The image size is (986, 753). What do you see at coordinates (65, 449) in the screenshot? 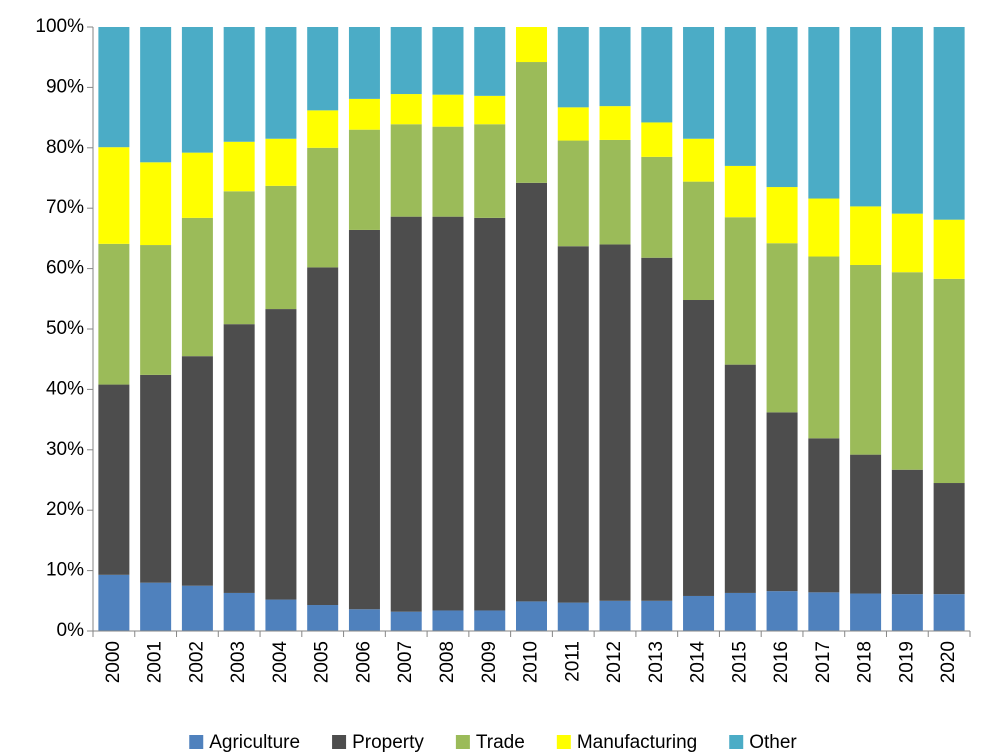
I see `y-tick-label: 30%` at bounding box center [65, 449].